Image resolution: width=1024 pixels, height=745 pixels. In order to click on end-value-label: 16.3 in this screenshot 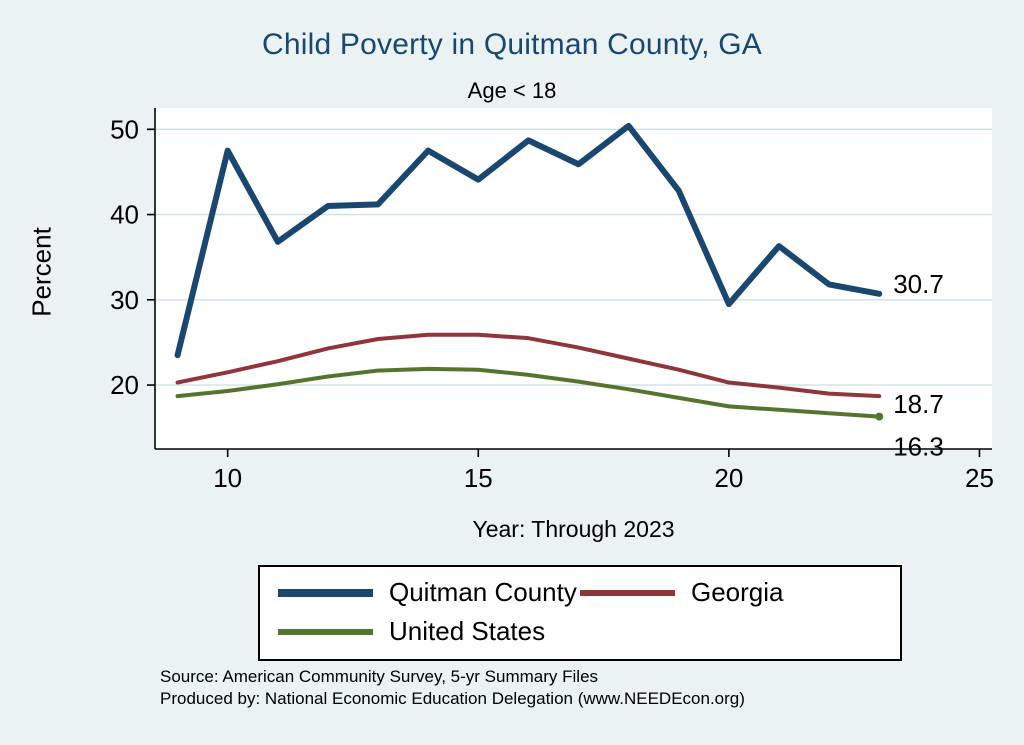, I will do `click(918, 447)`.